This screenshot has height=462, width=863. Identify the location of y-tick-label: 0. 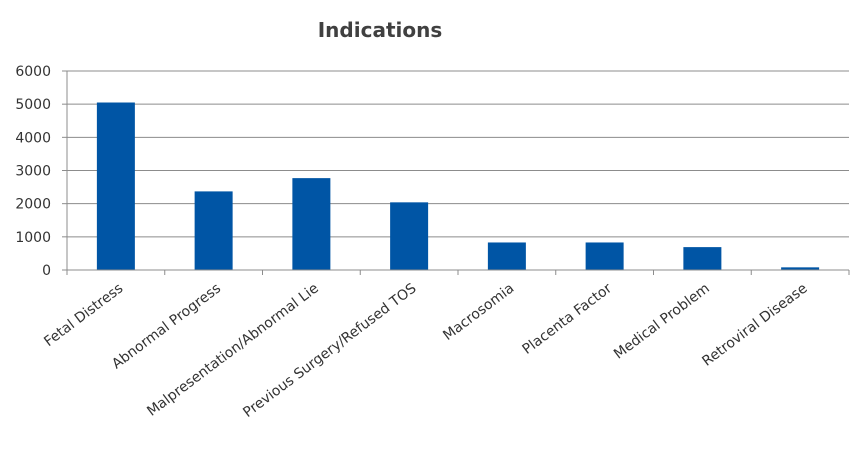
(46, 271).